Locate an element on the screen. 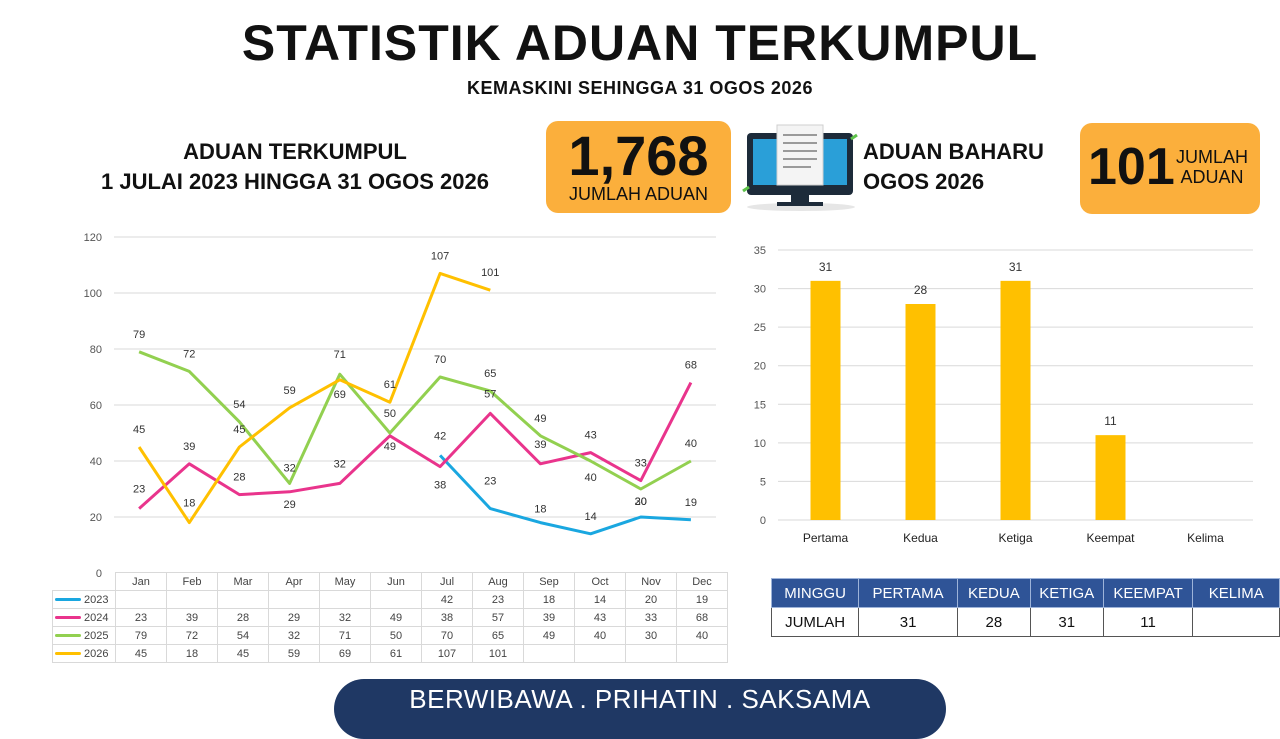 The image size is (1280, 739). table-cell: 43 is located at coordinates (600, 617).